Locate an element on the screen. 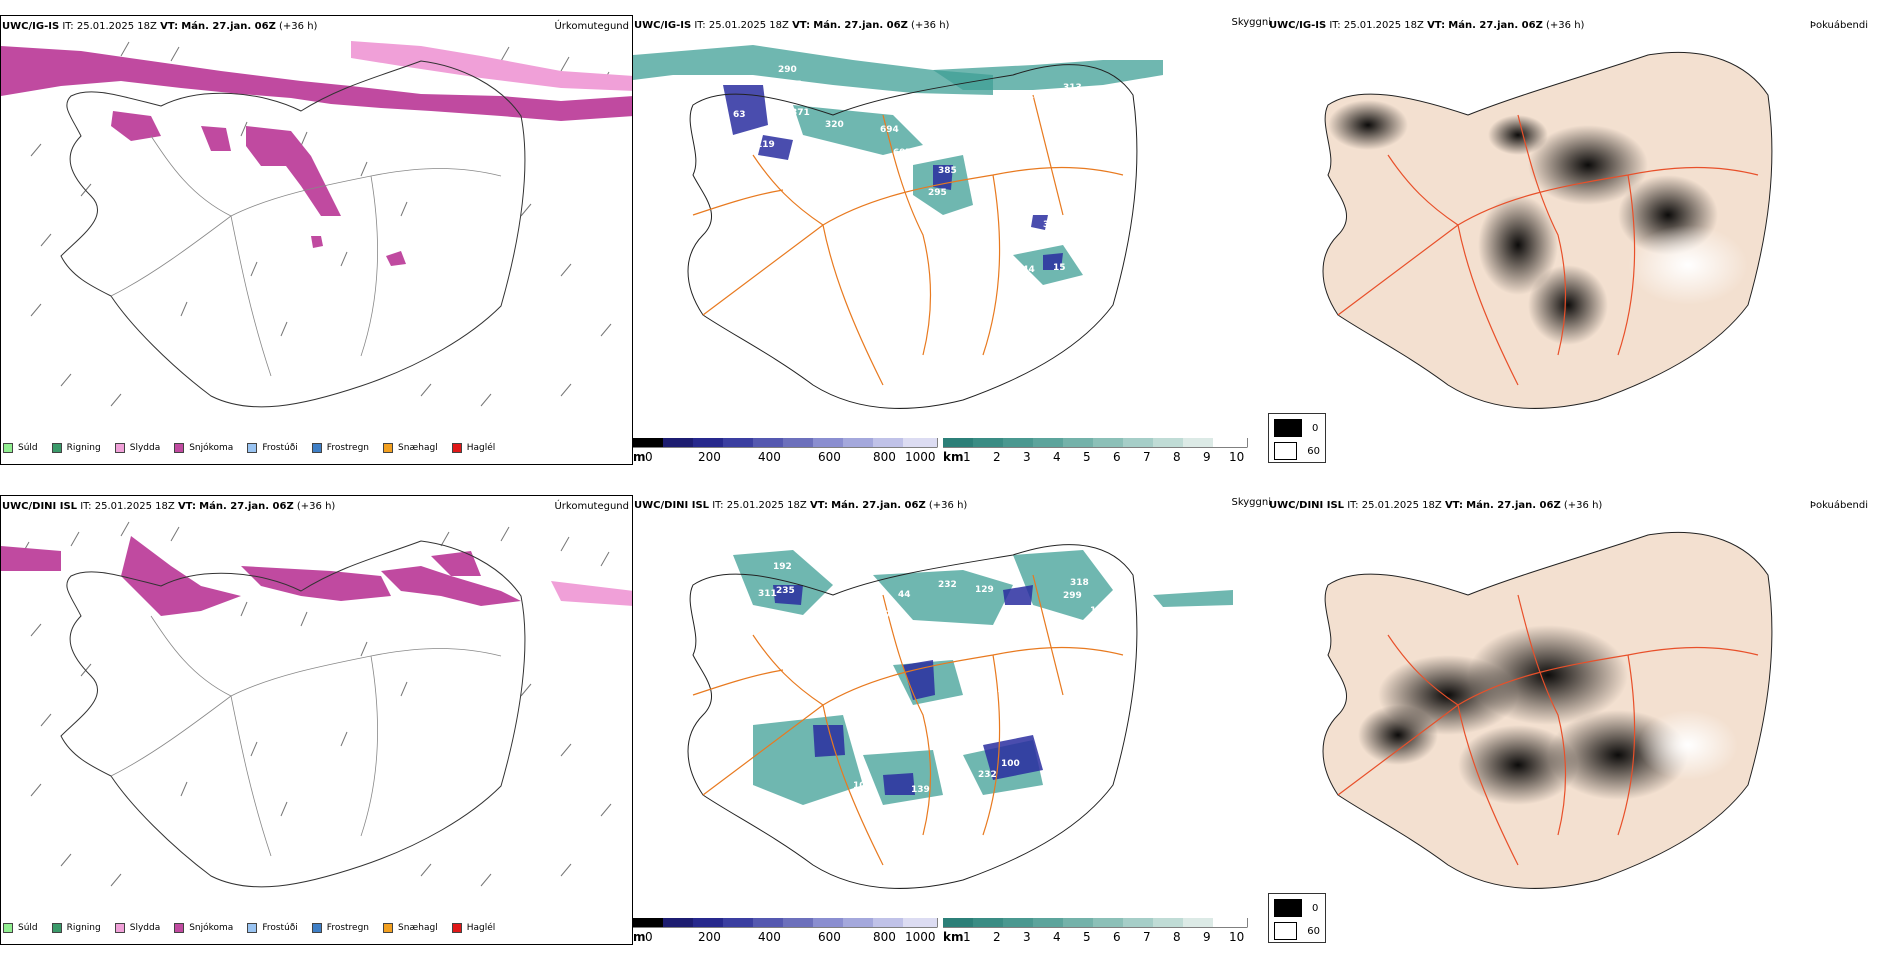 Image resolution: width=1900 pixels, height=955 pixels. cloud-base-label: 100 is located at coordinates (1010, 764).